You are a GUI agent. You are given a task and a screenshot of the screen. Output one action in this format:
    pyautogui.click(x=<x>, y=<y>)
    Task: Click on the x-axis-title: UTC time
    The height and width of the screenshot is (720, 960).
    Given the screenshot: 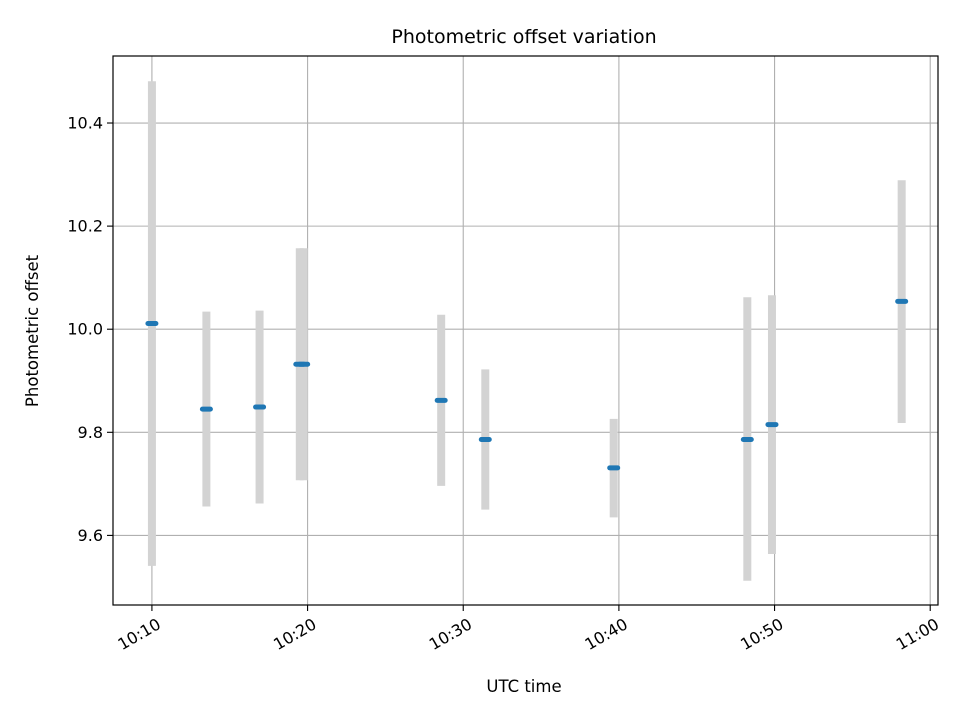 What is the action you would take?
    pyautogui.click(x=523, y=686)
    